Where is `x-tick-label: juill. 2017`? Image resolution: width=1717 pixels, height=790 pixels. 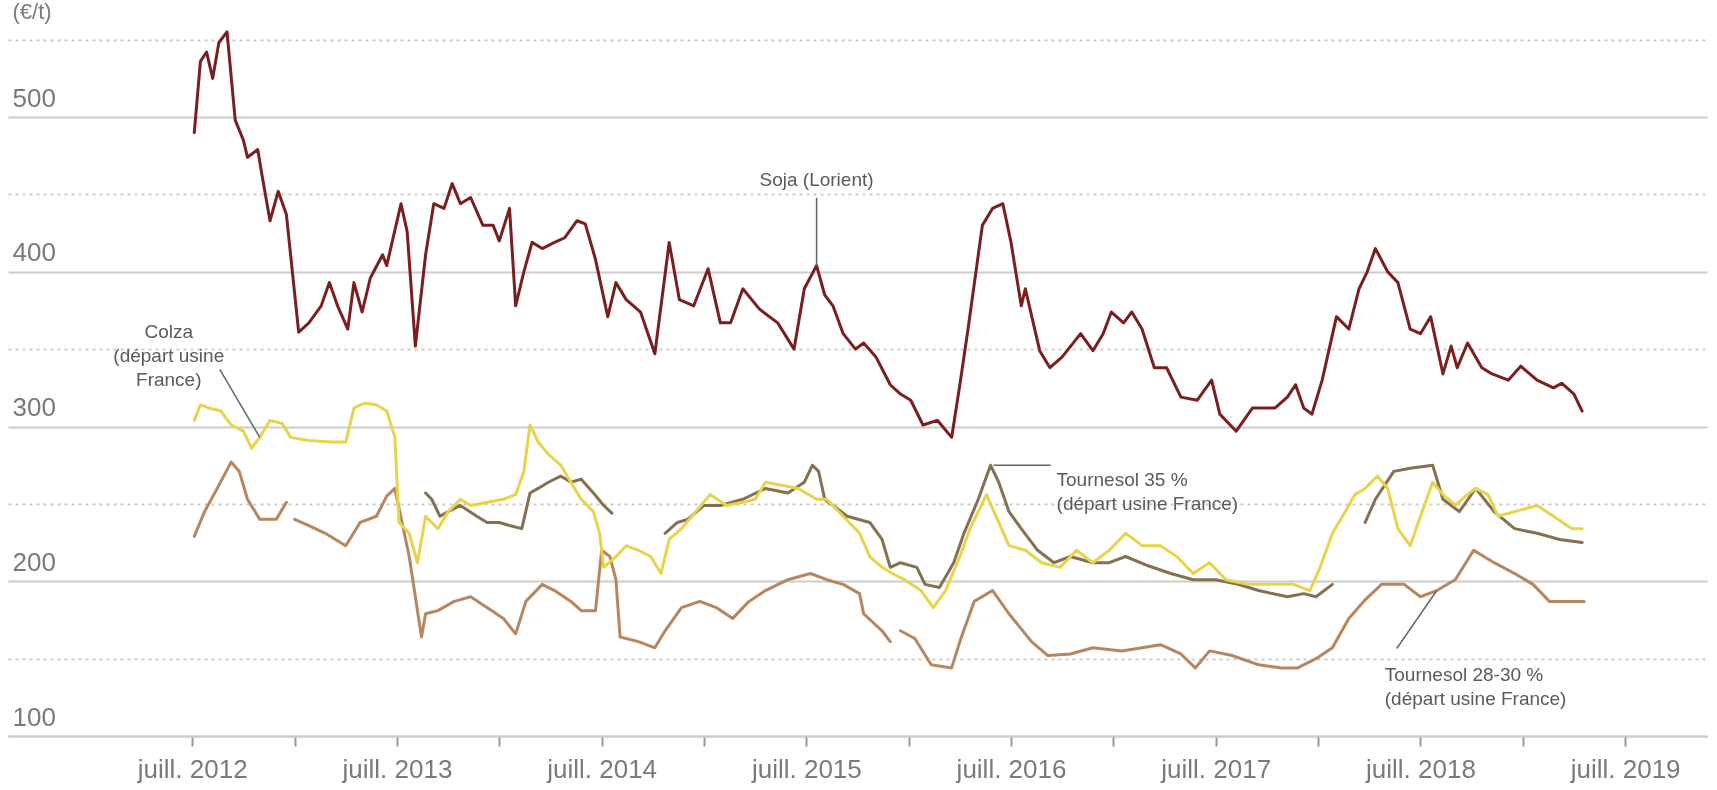
x-tick-label: juill. 2017 is located at coordinates (1216, 768).